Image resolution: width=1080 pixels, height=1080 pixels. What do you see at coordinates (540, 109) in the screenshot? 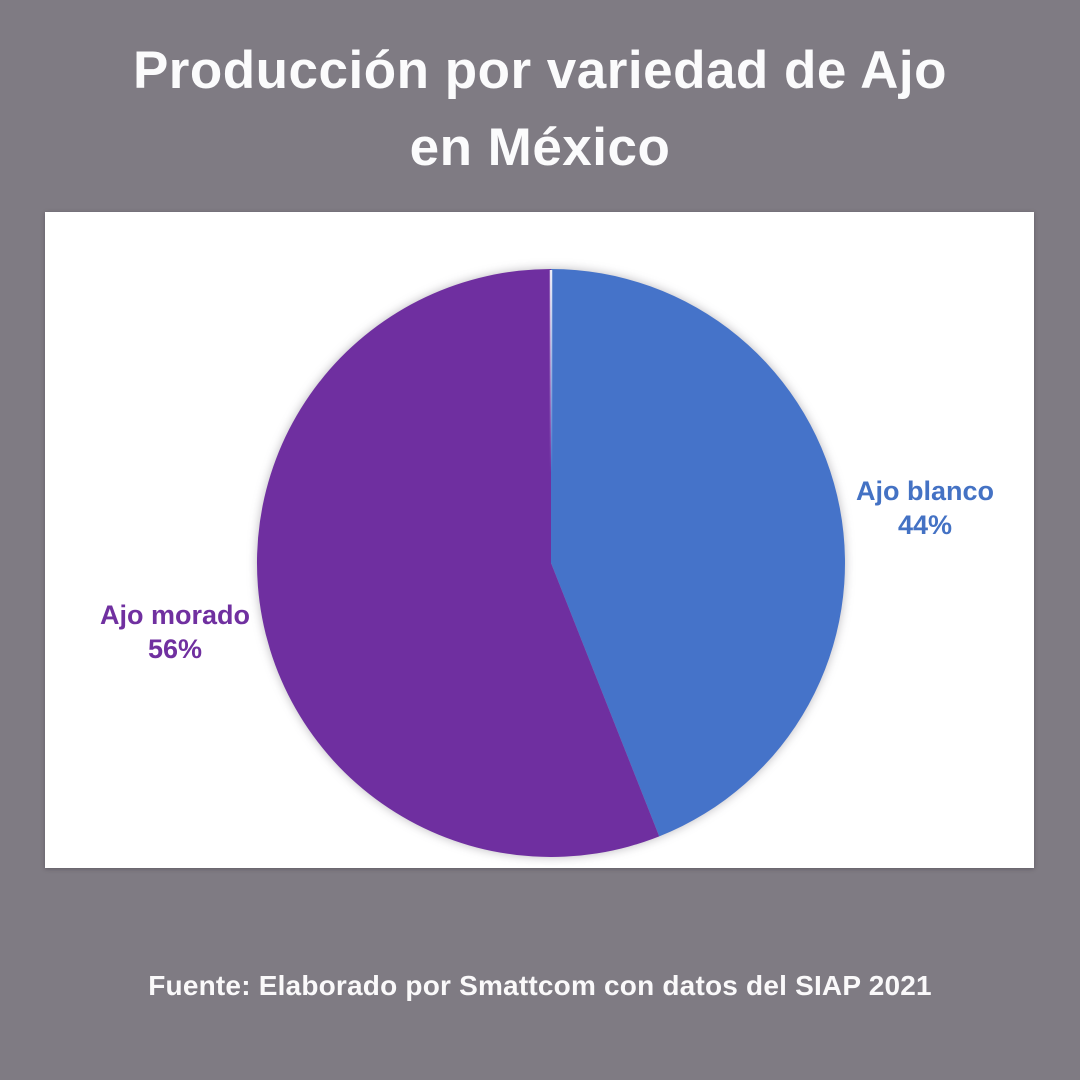
I see `chart-title: Producción por variedad de Ajo en México` at bounding box center [540, 109].